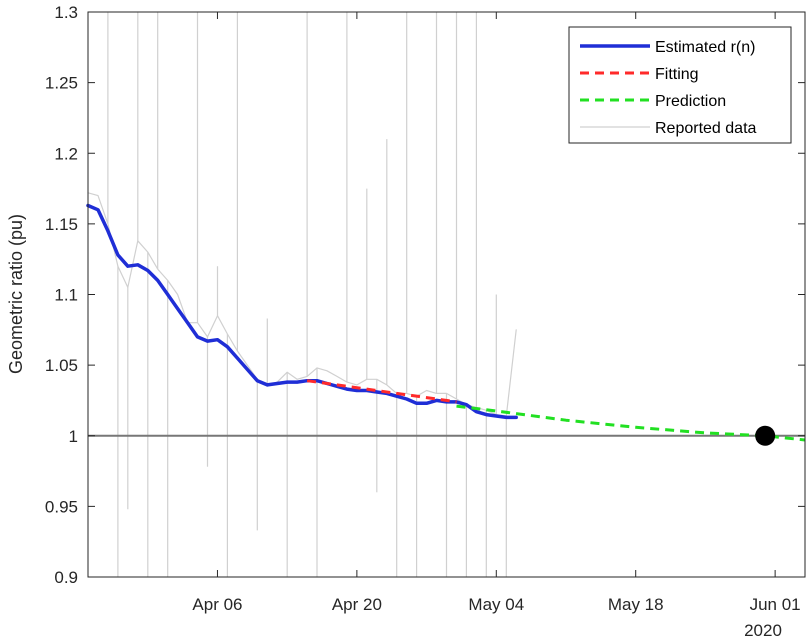  I want to click on y-tick-label: 1.15, so click(61, 224).